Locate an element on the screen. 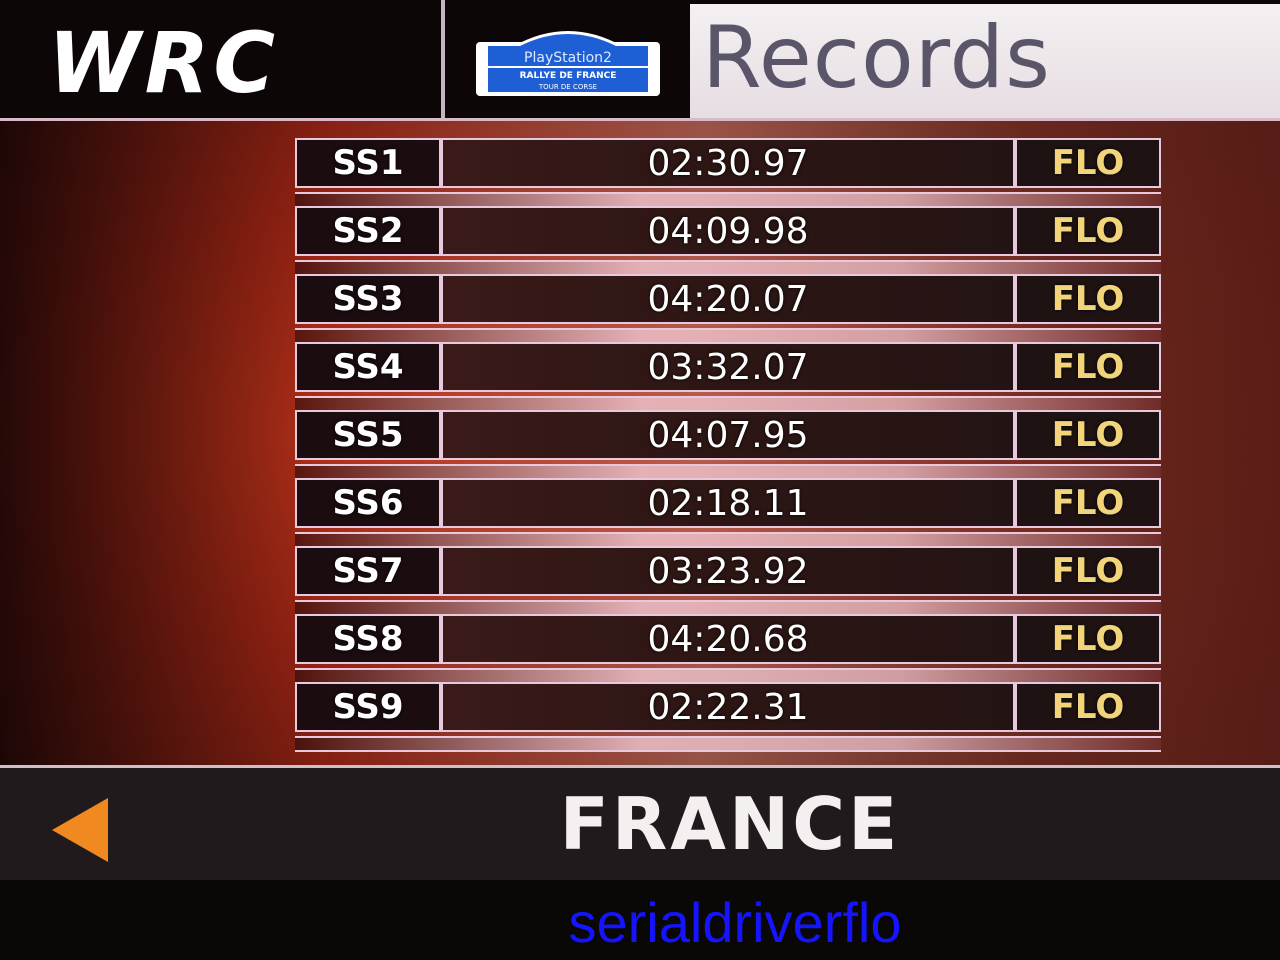  country-label: FRANCE is located at coordinates (730, 824).